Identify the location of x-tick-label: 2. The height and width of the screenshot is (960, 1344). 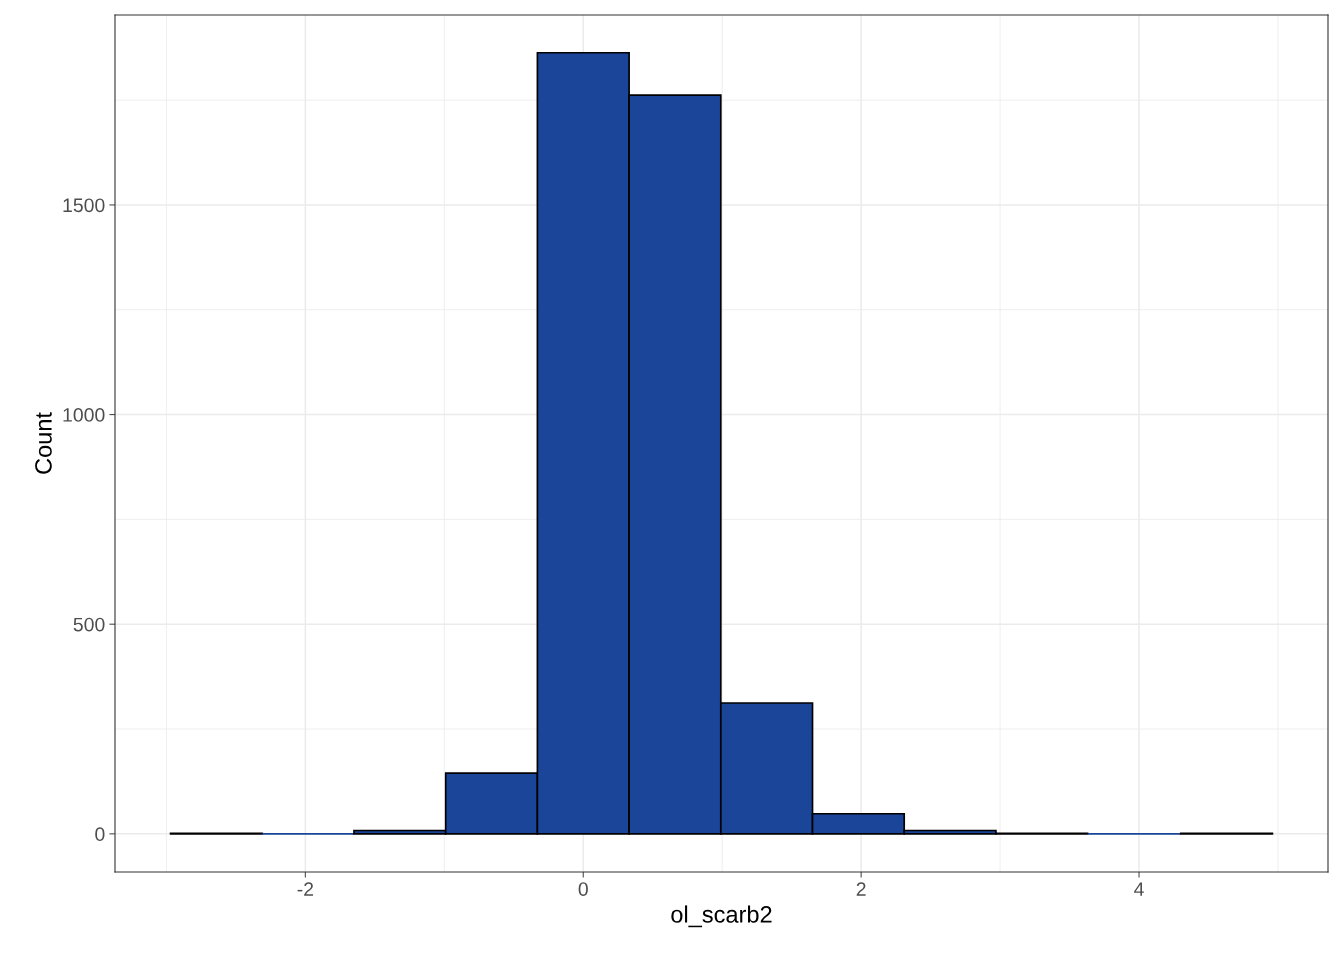
(861, 889).